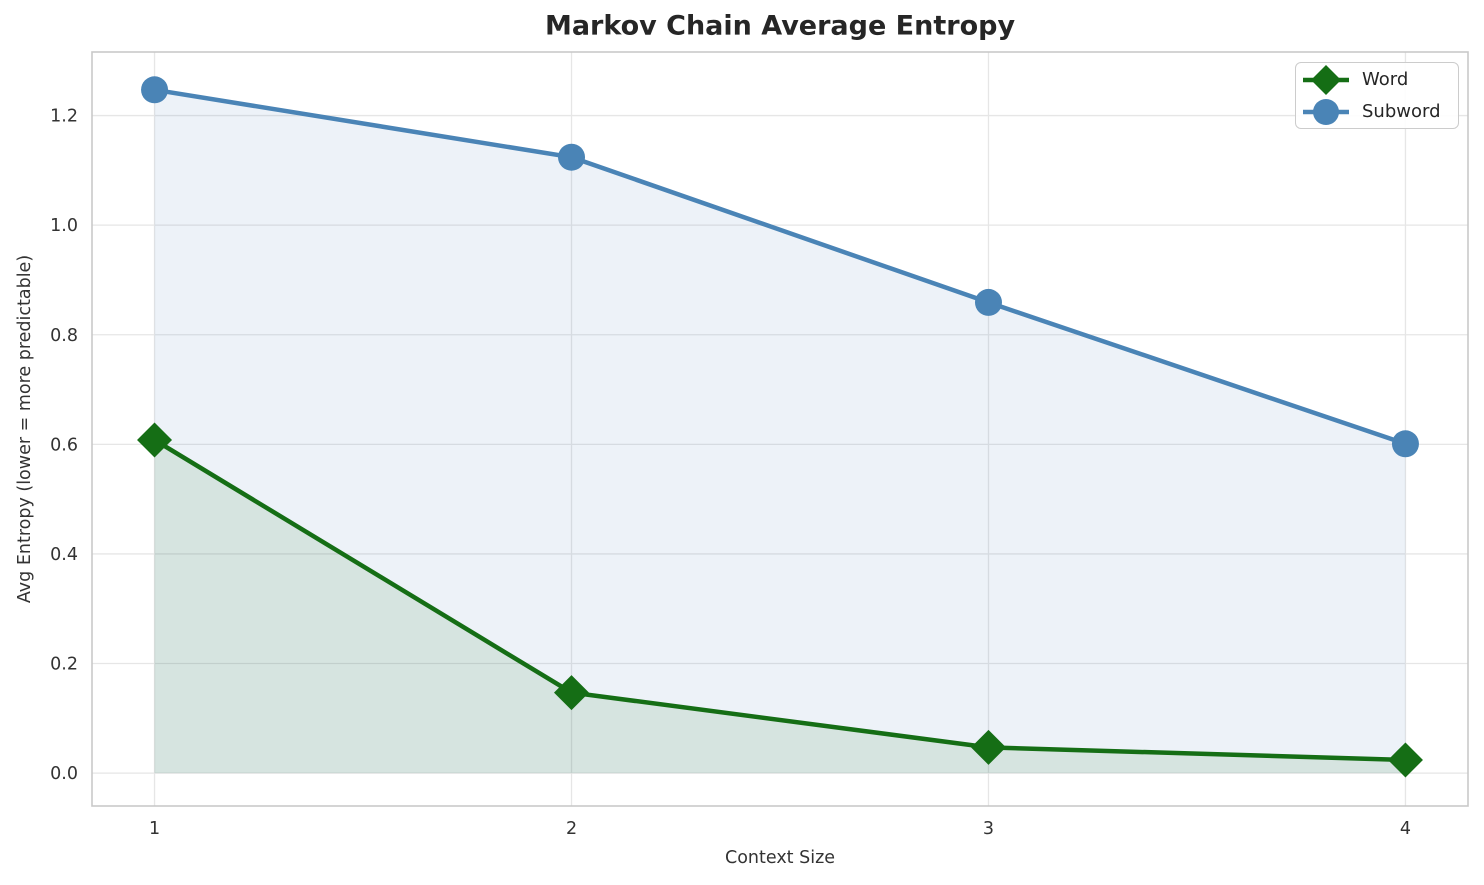 This screenshot has width=1484, height=885. What do you see at coordinates (154, 829) in the screenshot?
I see `x-tick-label: 1` at bounding box center [154, 829].